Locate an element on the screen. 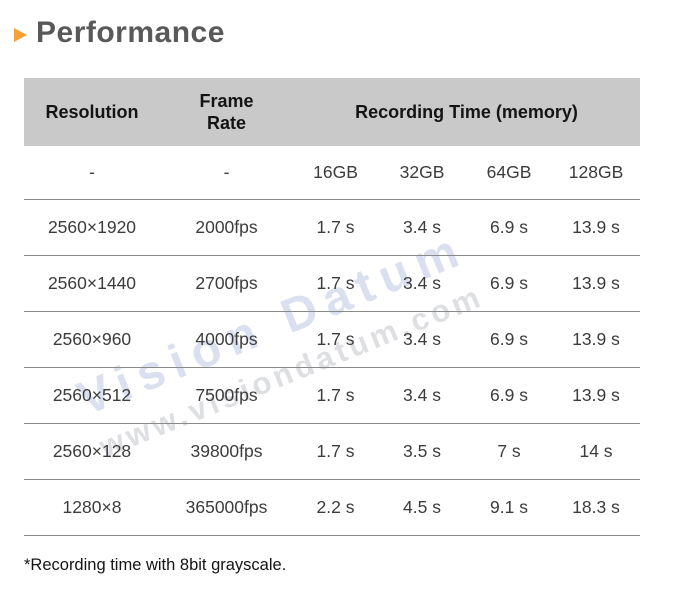 The height and width of the screenshot is (614, 687). memory-size-row: - - 16GB 32GB 64GB 128GB is located at coordinates (332, 173).